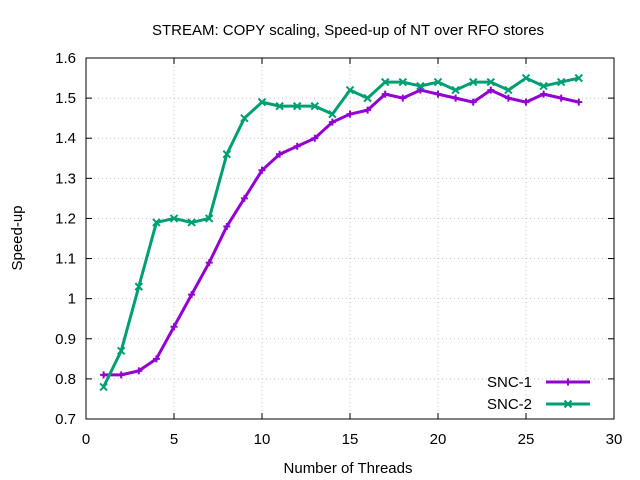 The height and width of the screenshot is (480, 640). I want to click on x-axis-label: Number of Threads, so click(348, 468).